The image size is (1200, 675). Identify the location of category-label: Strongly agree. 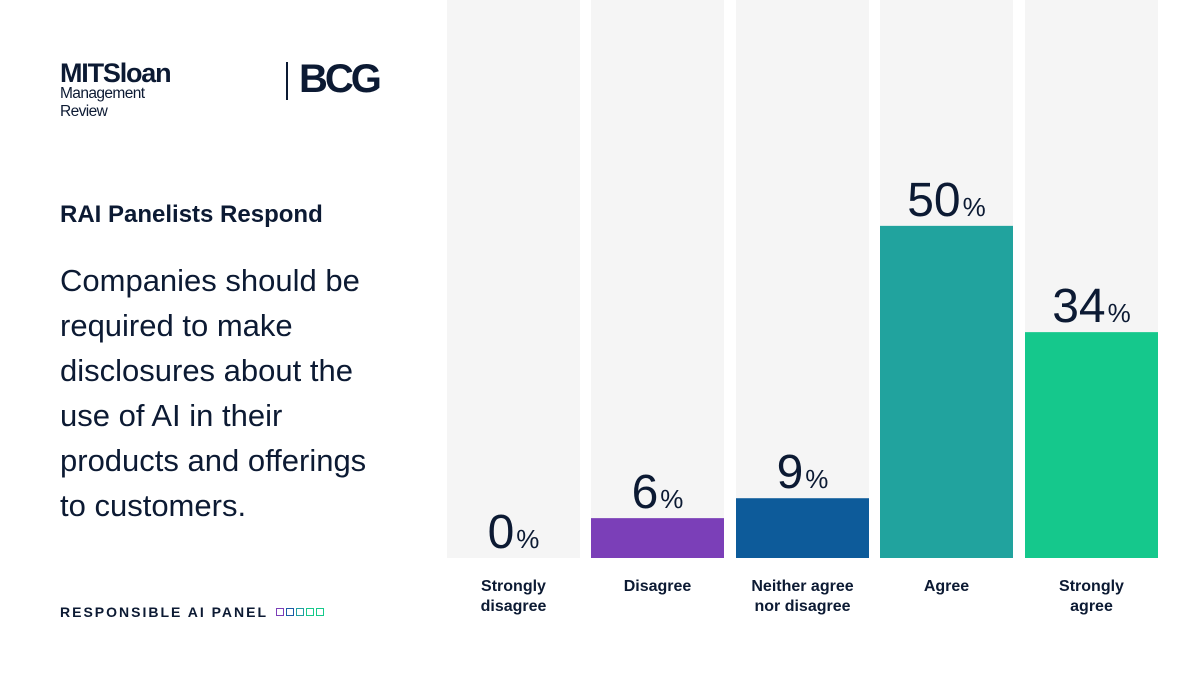
(1091, 596).